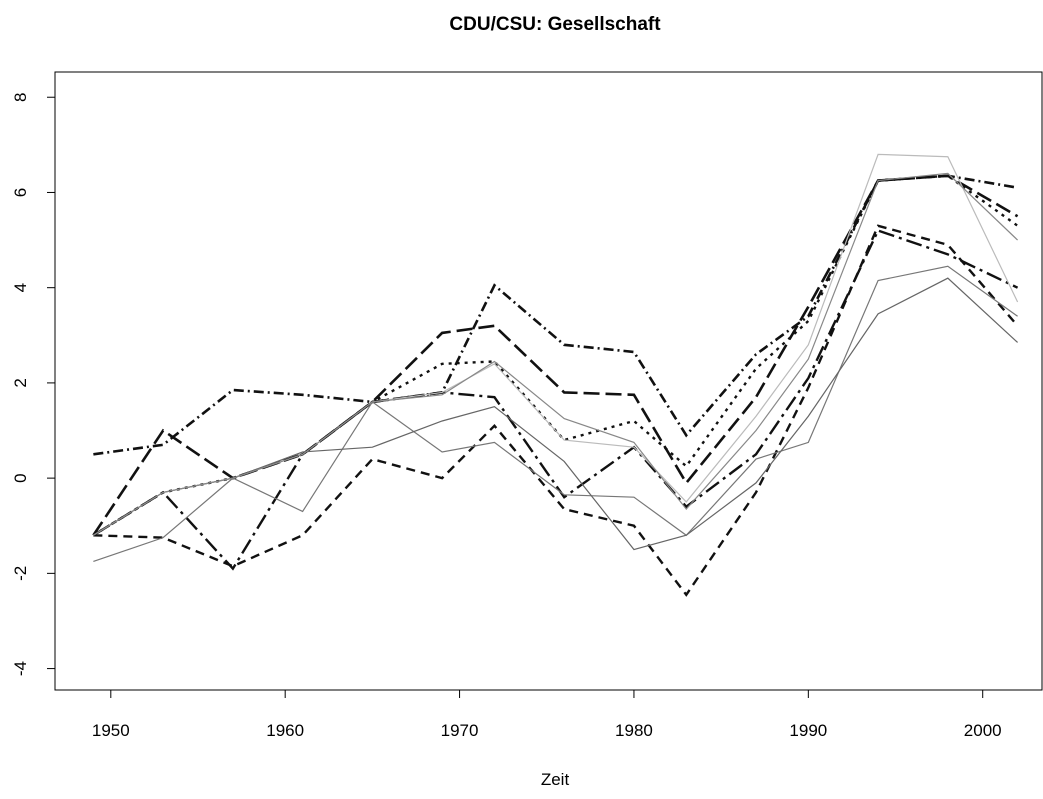 The height and width of the screenshot is (799, 1043). I want to click on y-tick-label: 0, so click(20, 477).